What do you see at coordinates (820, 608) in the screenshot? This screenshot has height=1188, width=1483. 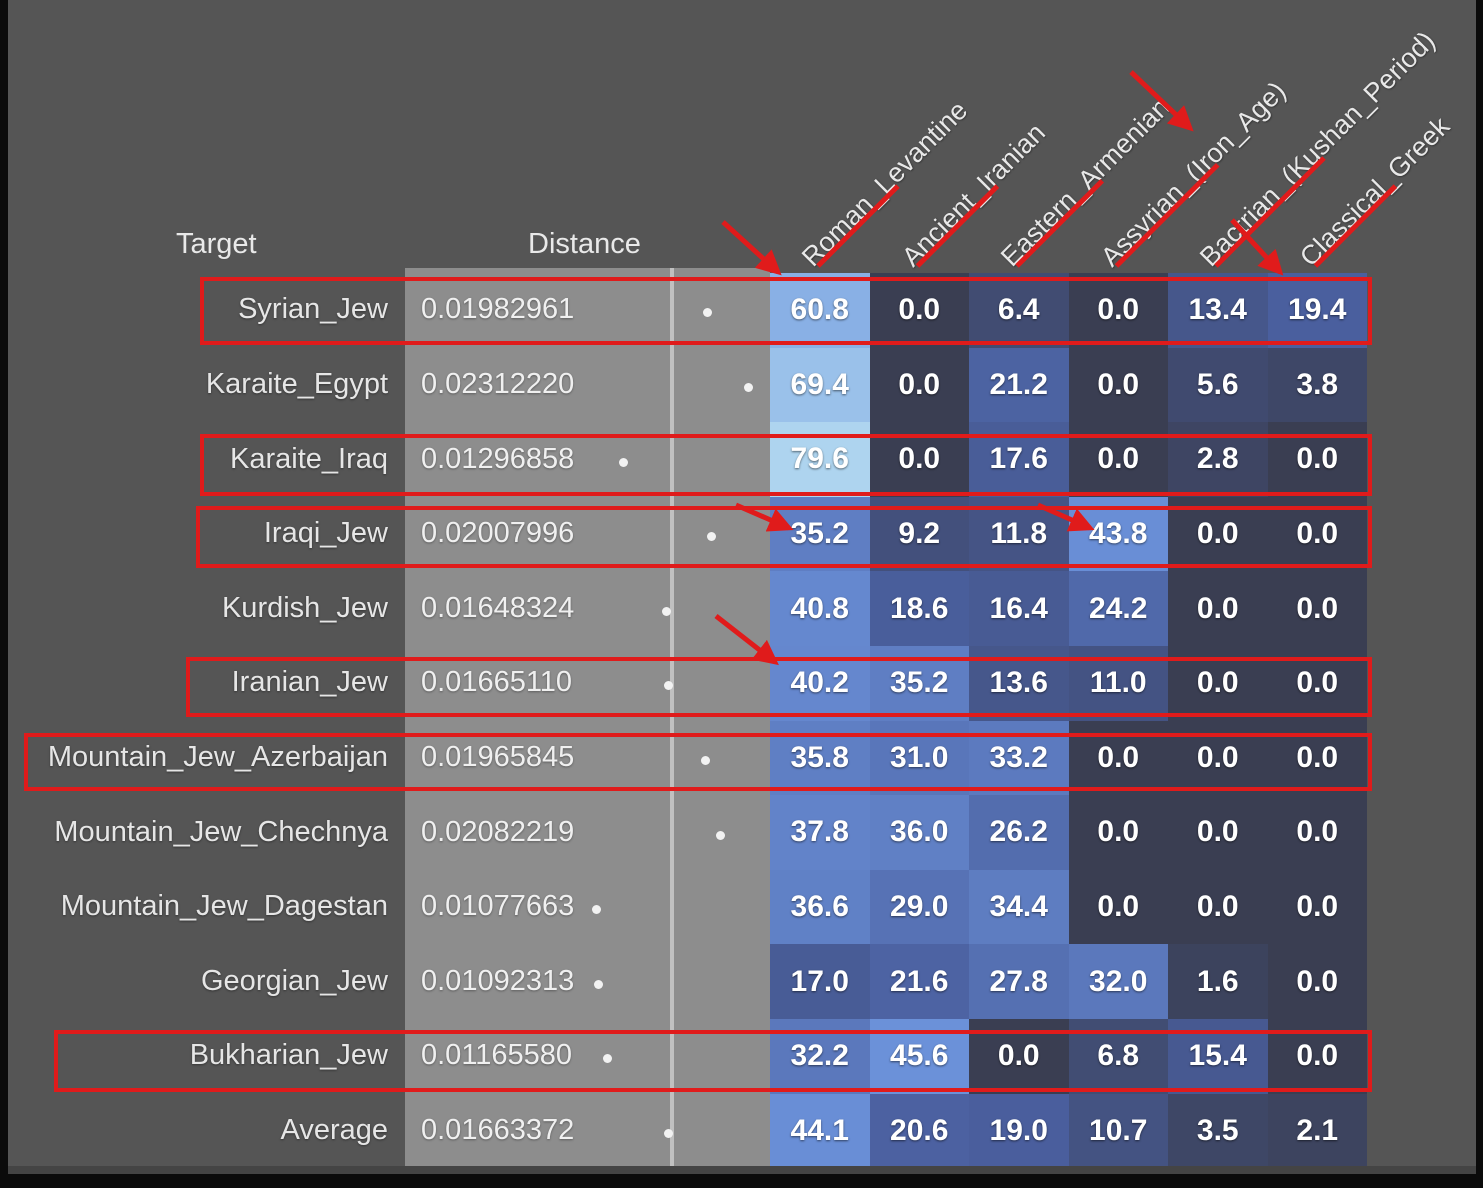 I see `heatmap-cell-r4-c0: 40.8` at bounding box center [820, 608].